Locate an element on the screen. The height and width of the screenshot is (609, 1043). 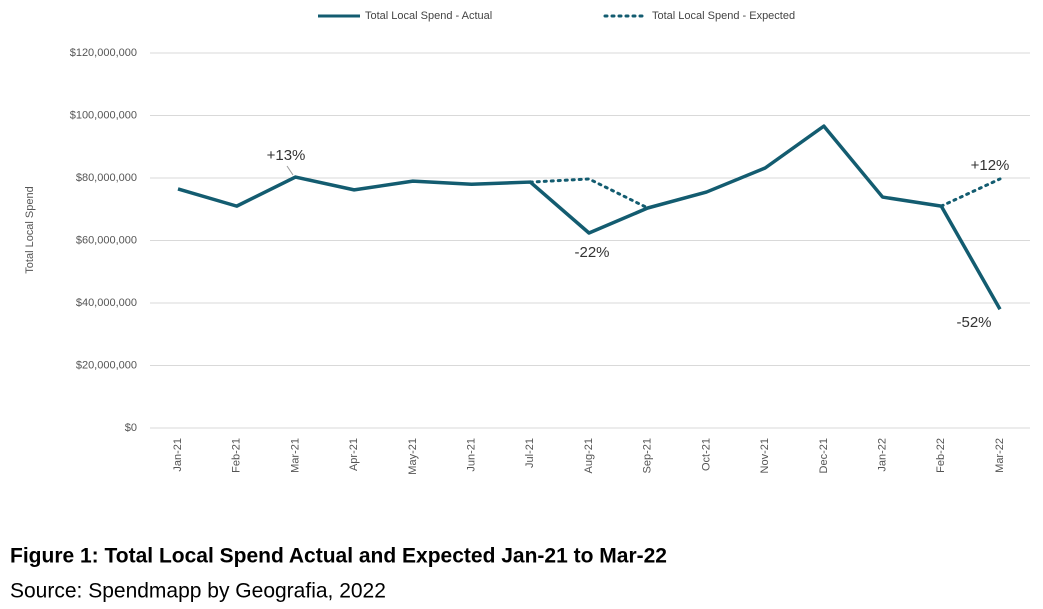
annotation: -52% is located at coordinates (973, 322).